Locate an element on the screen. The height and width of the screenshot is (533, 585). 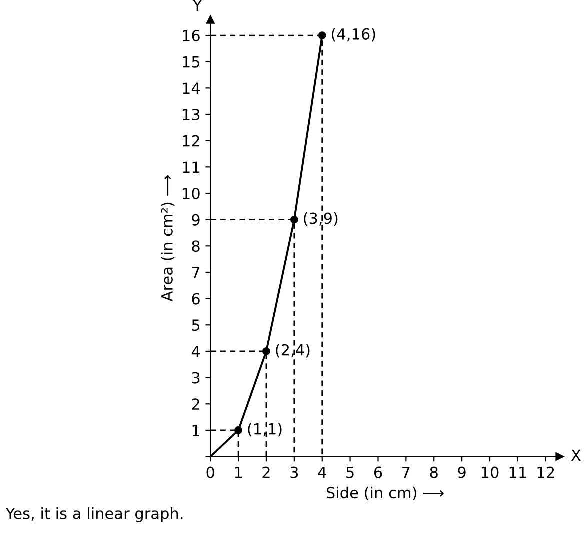
x-tick-label: 7 is located at coordinates (406, 472).